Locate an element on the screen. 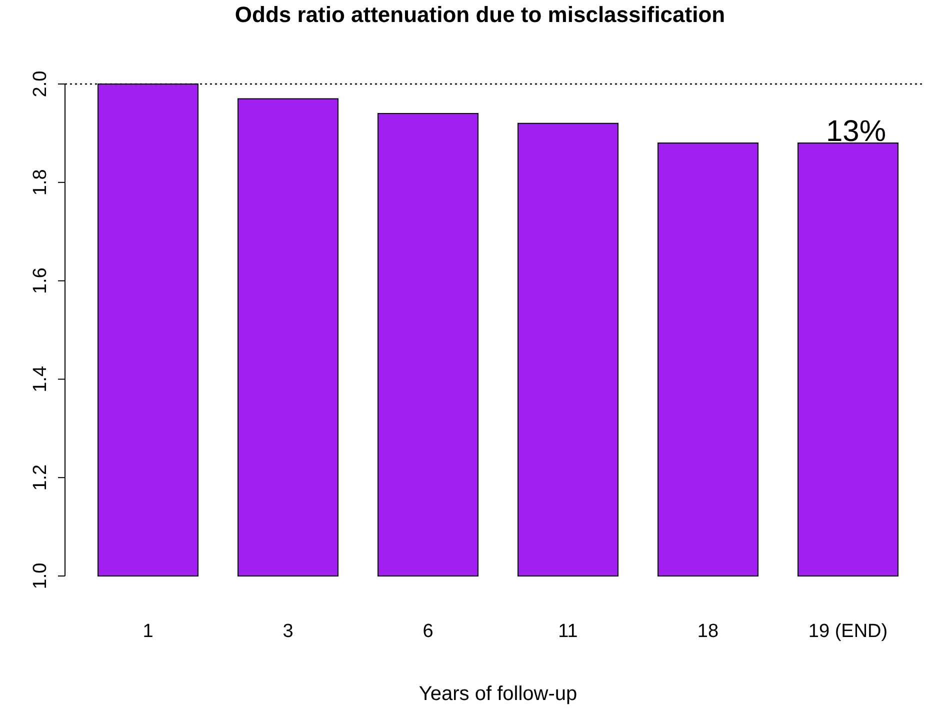 This screenshot has height=709, width=932. chart-title: Odds ratio attenuation due to misclassification is located at coordinates (480, 14).